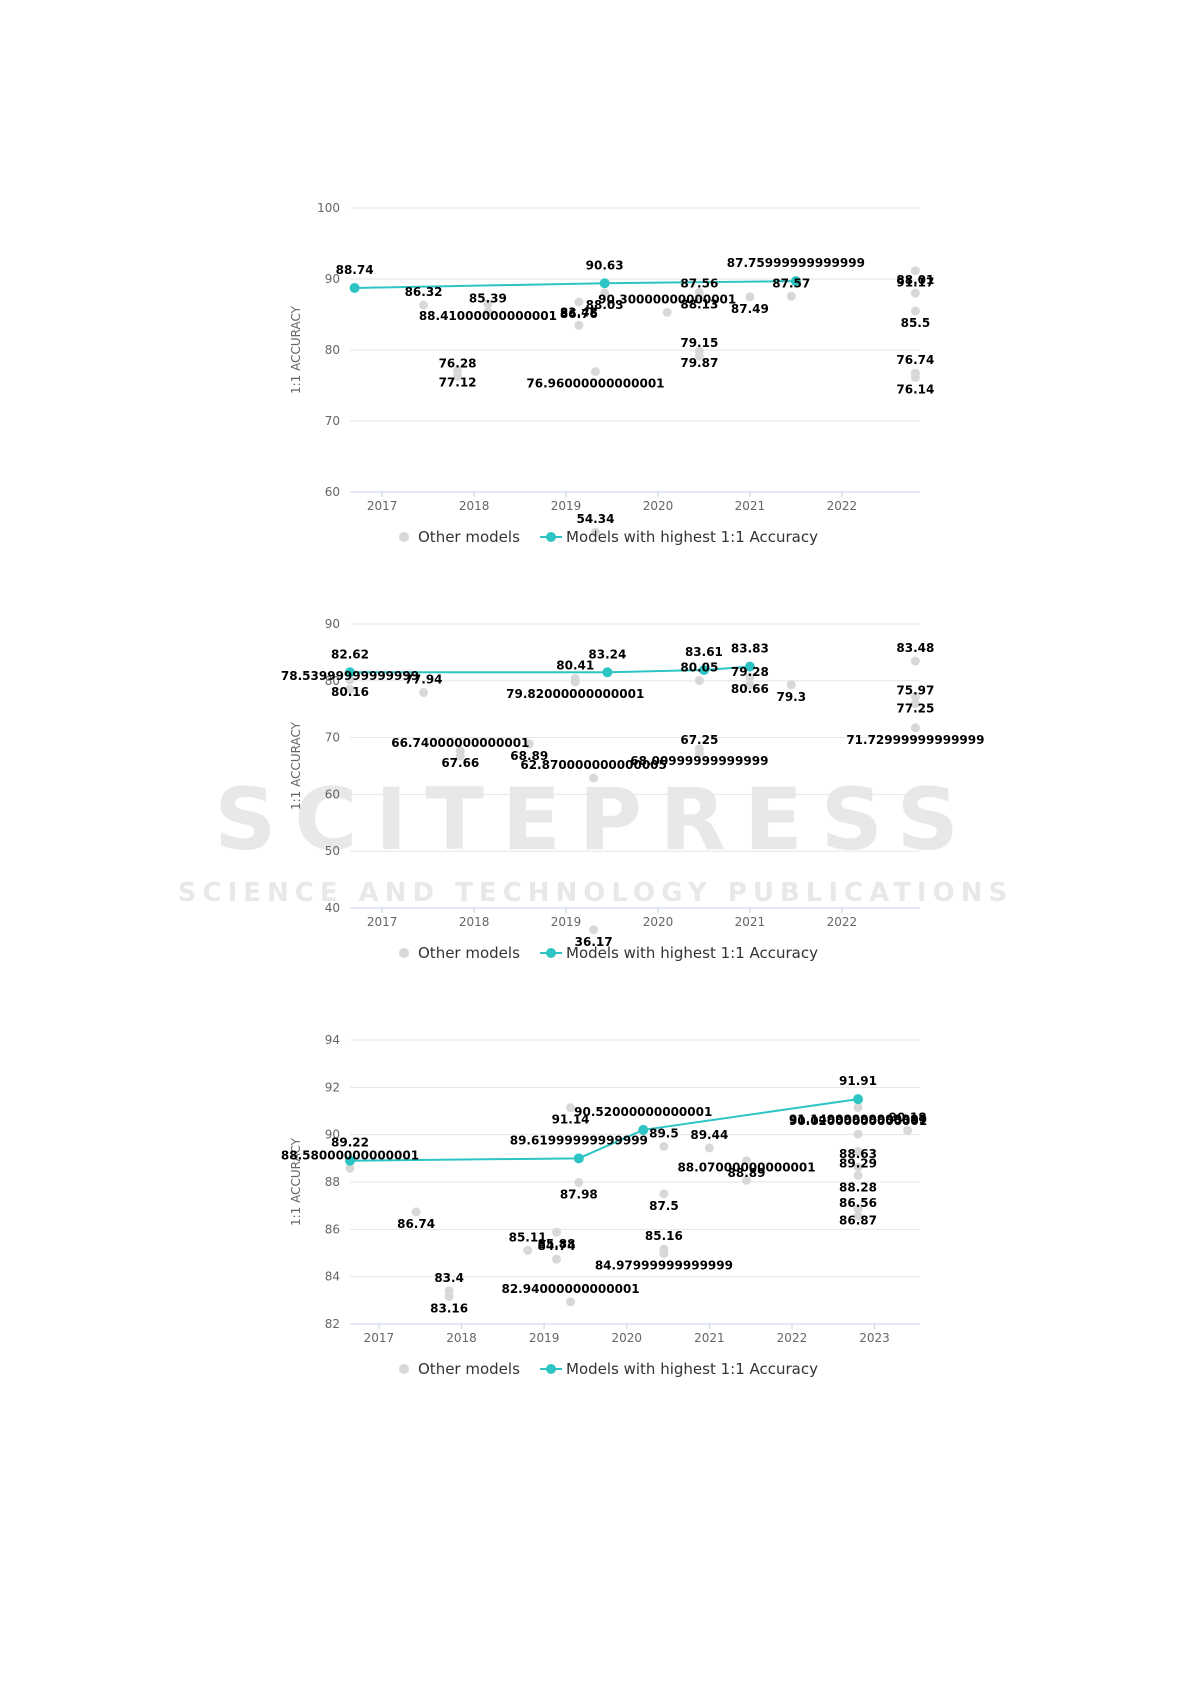  Describe the element at coordinates (699, 283) in the screenshot. I see `chart-1-data-label: 87.56` at that location.